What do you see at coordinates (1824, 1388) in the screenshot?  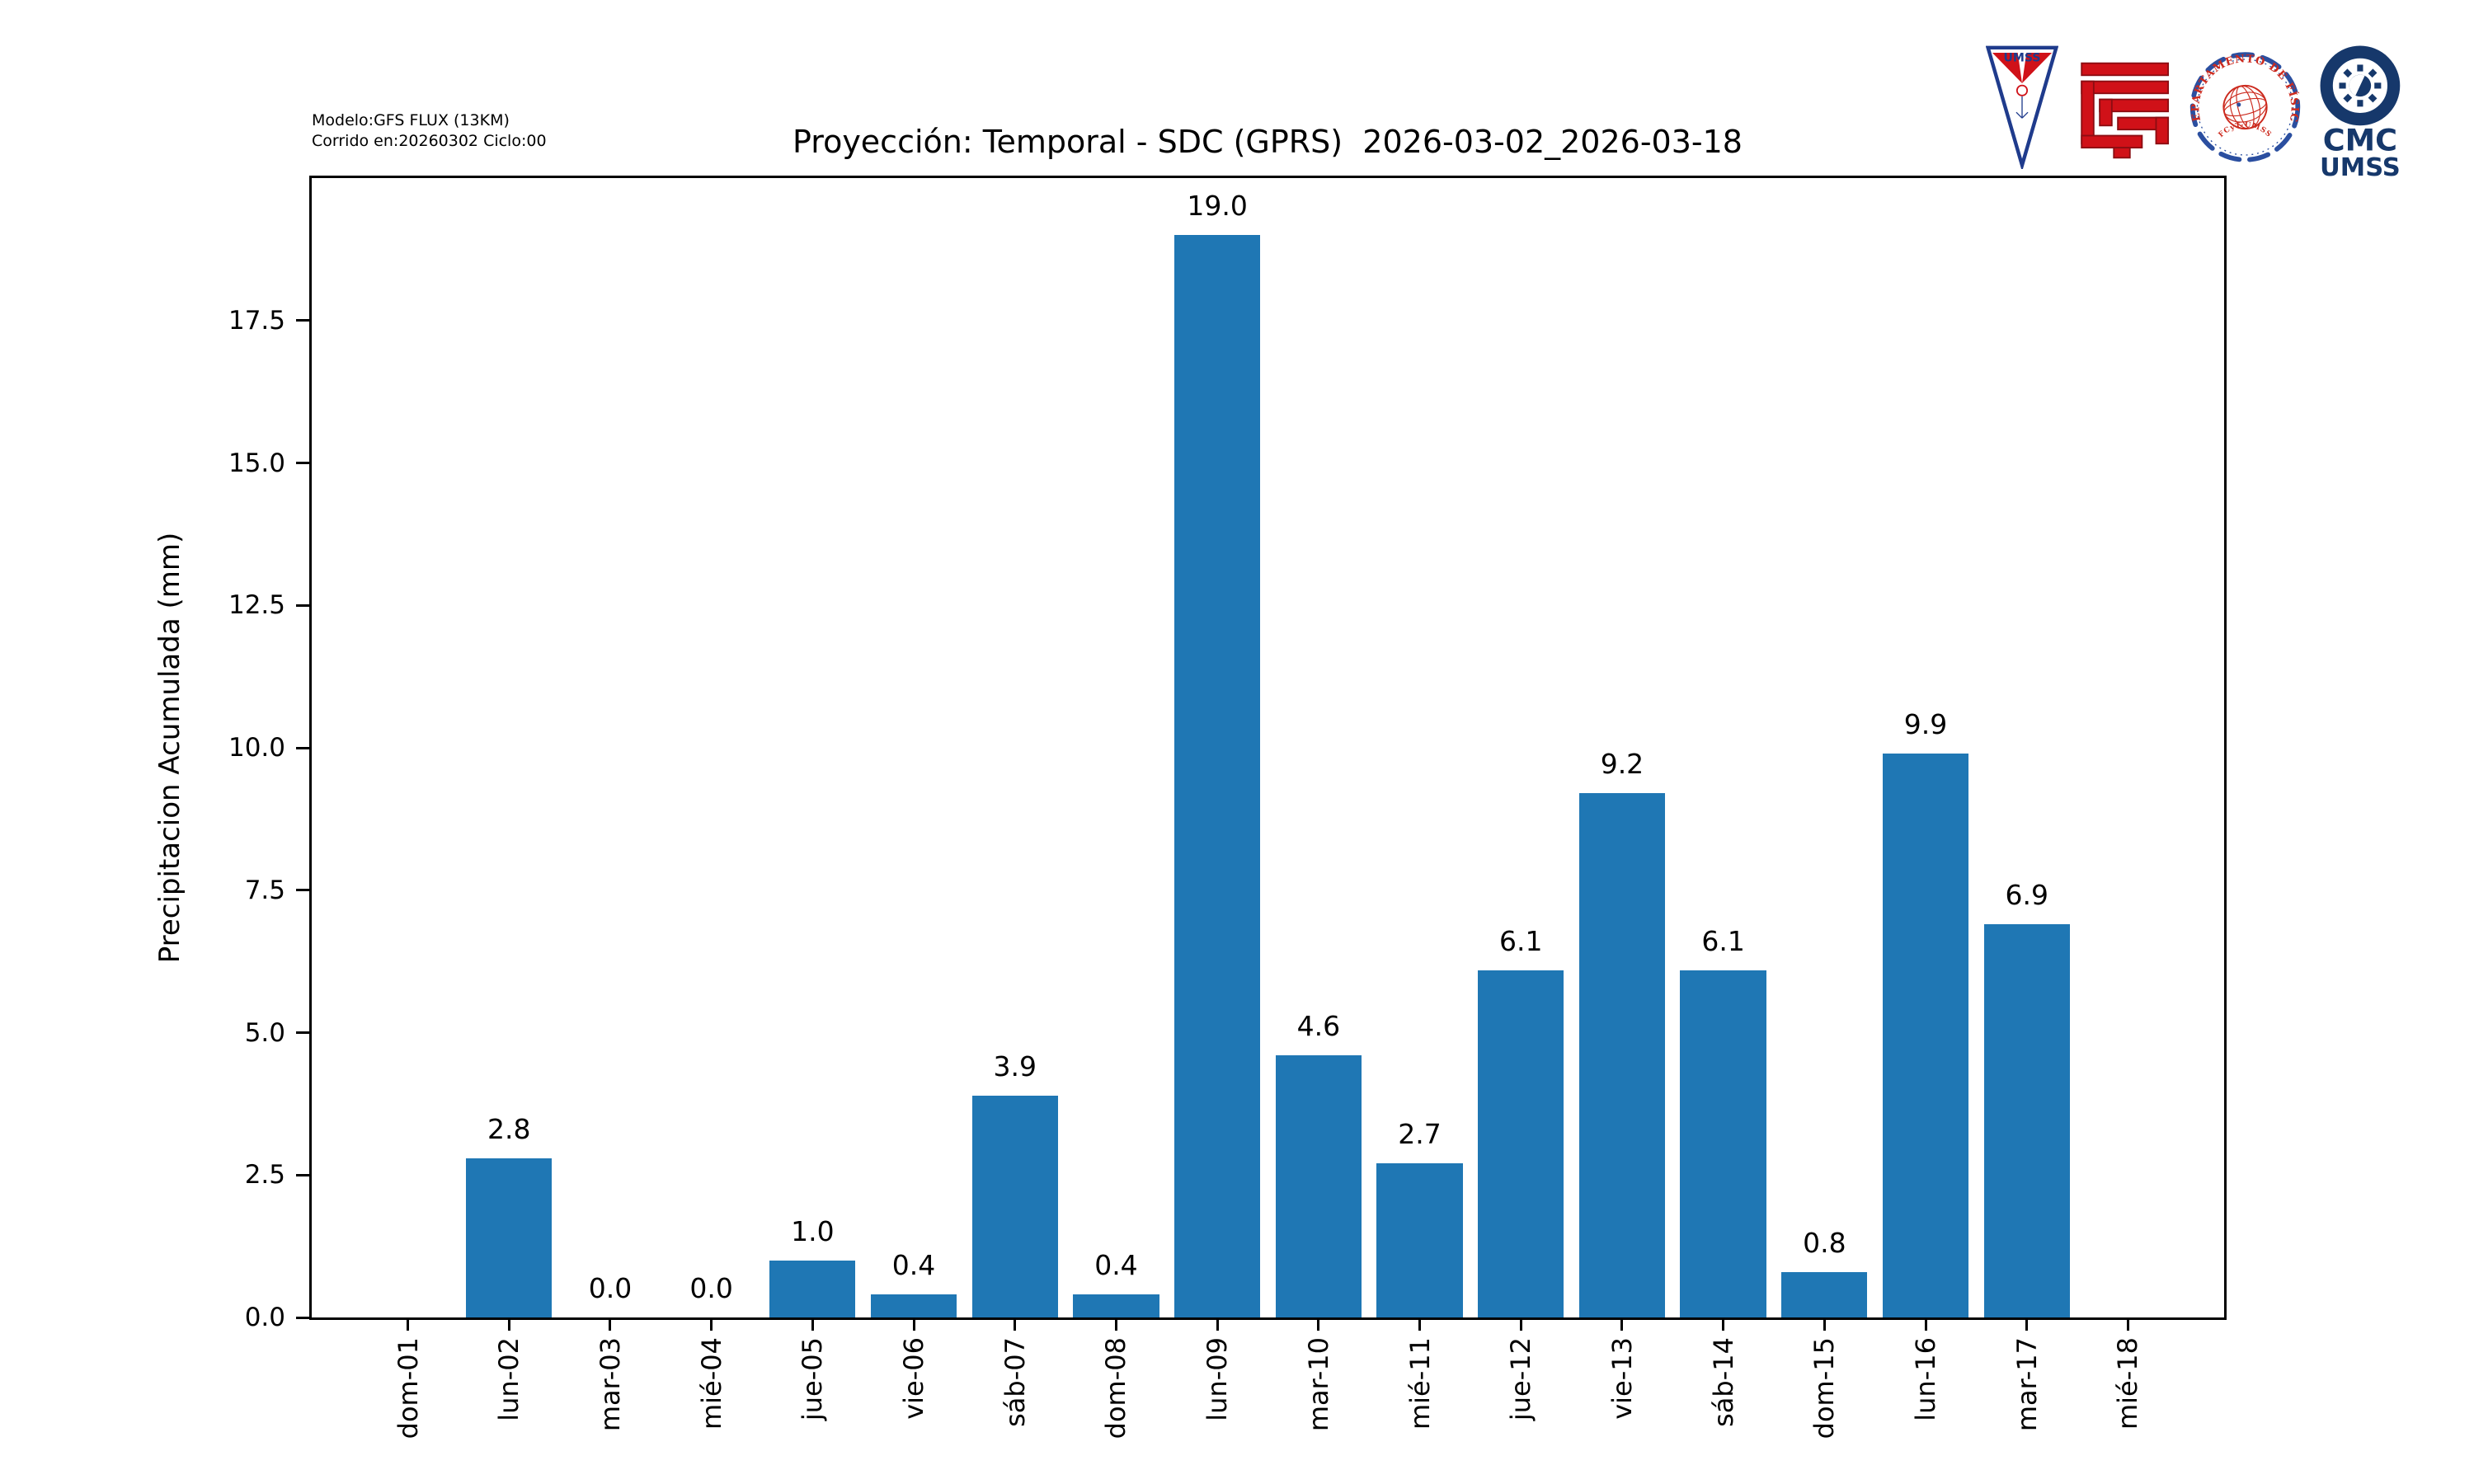 I see `x-tick-label: dom-15` at bounding box center [1824, 1388].